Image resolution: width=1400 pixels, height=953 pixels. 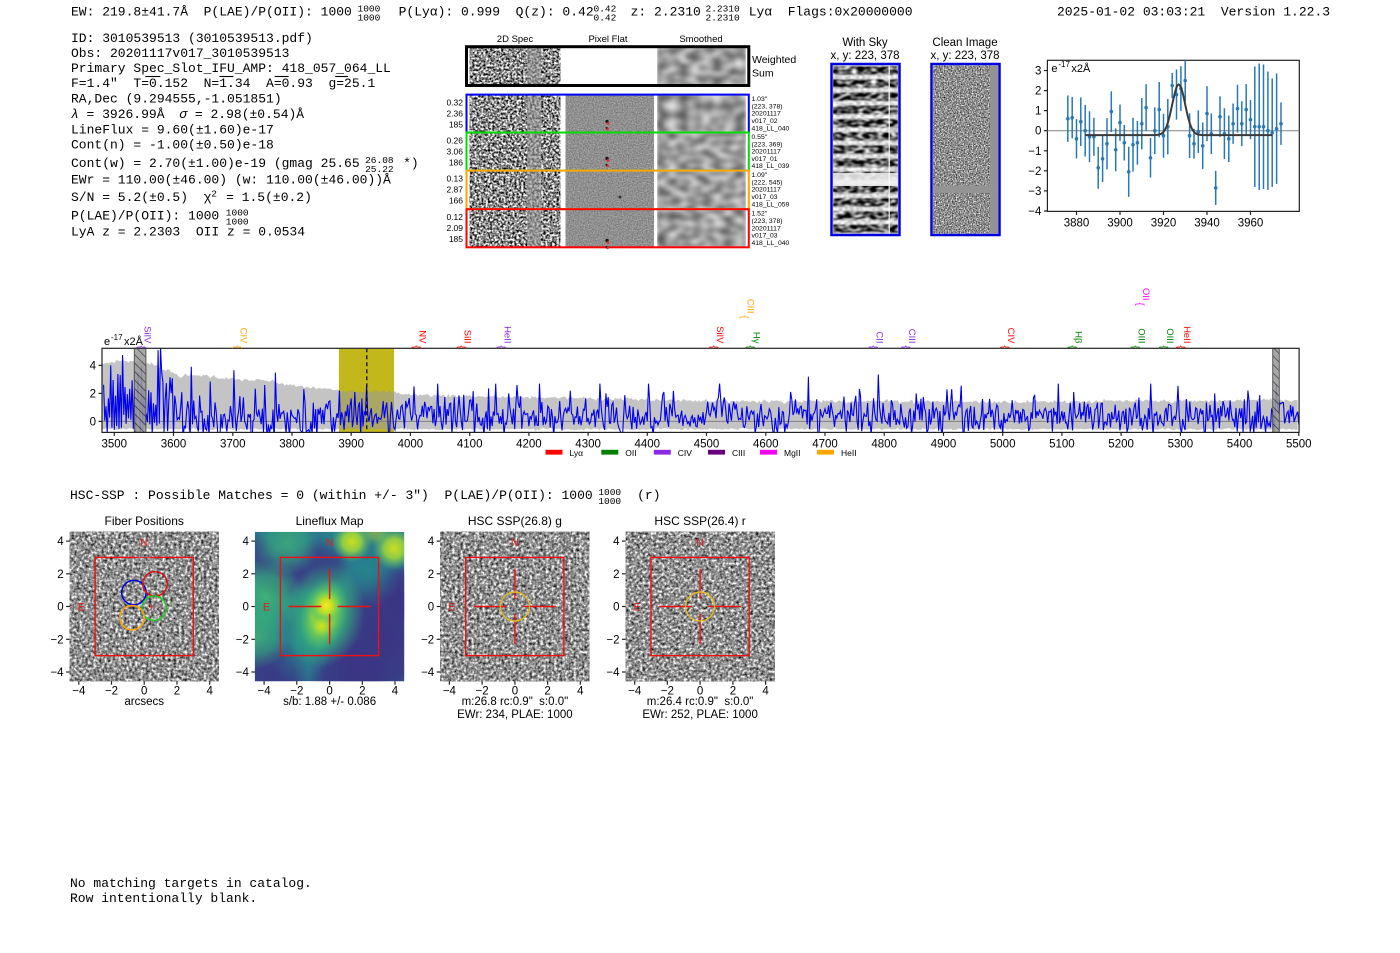 What do you see at coordinates (163, 898) in the screenshot?
I see `svg-text: Row intentionally blank.` at bounding box center [163, 898].